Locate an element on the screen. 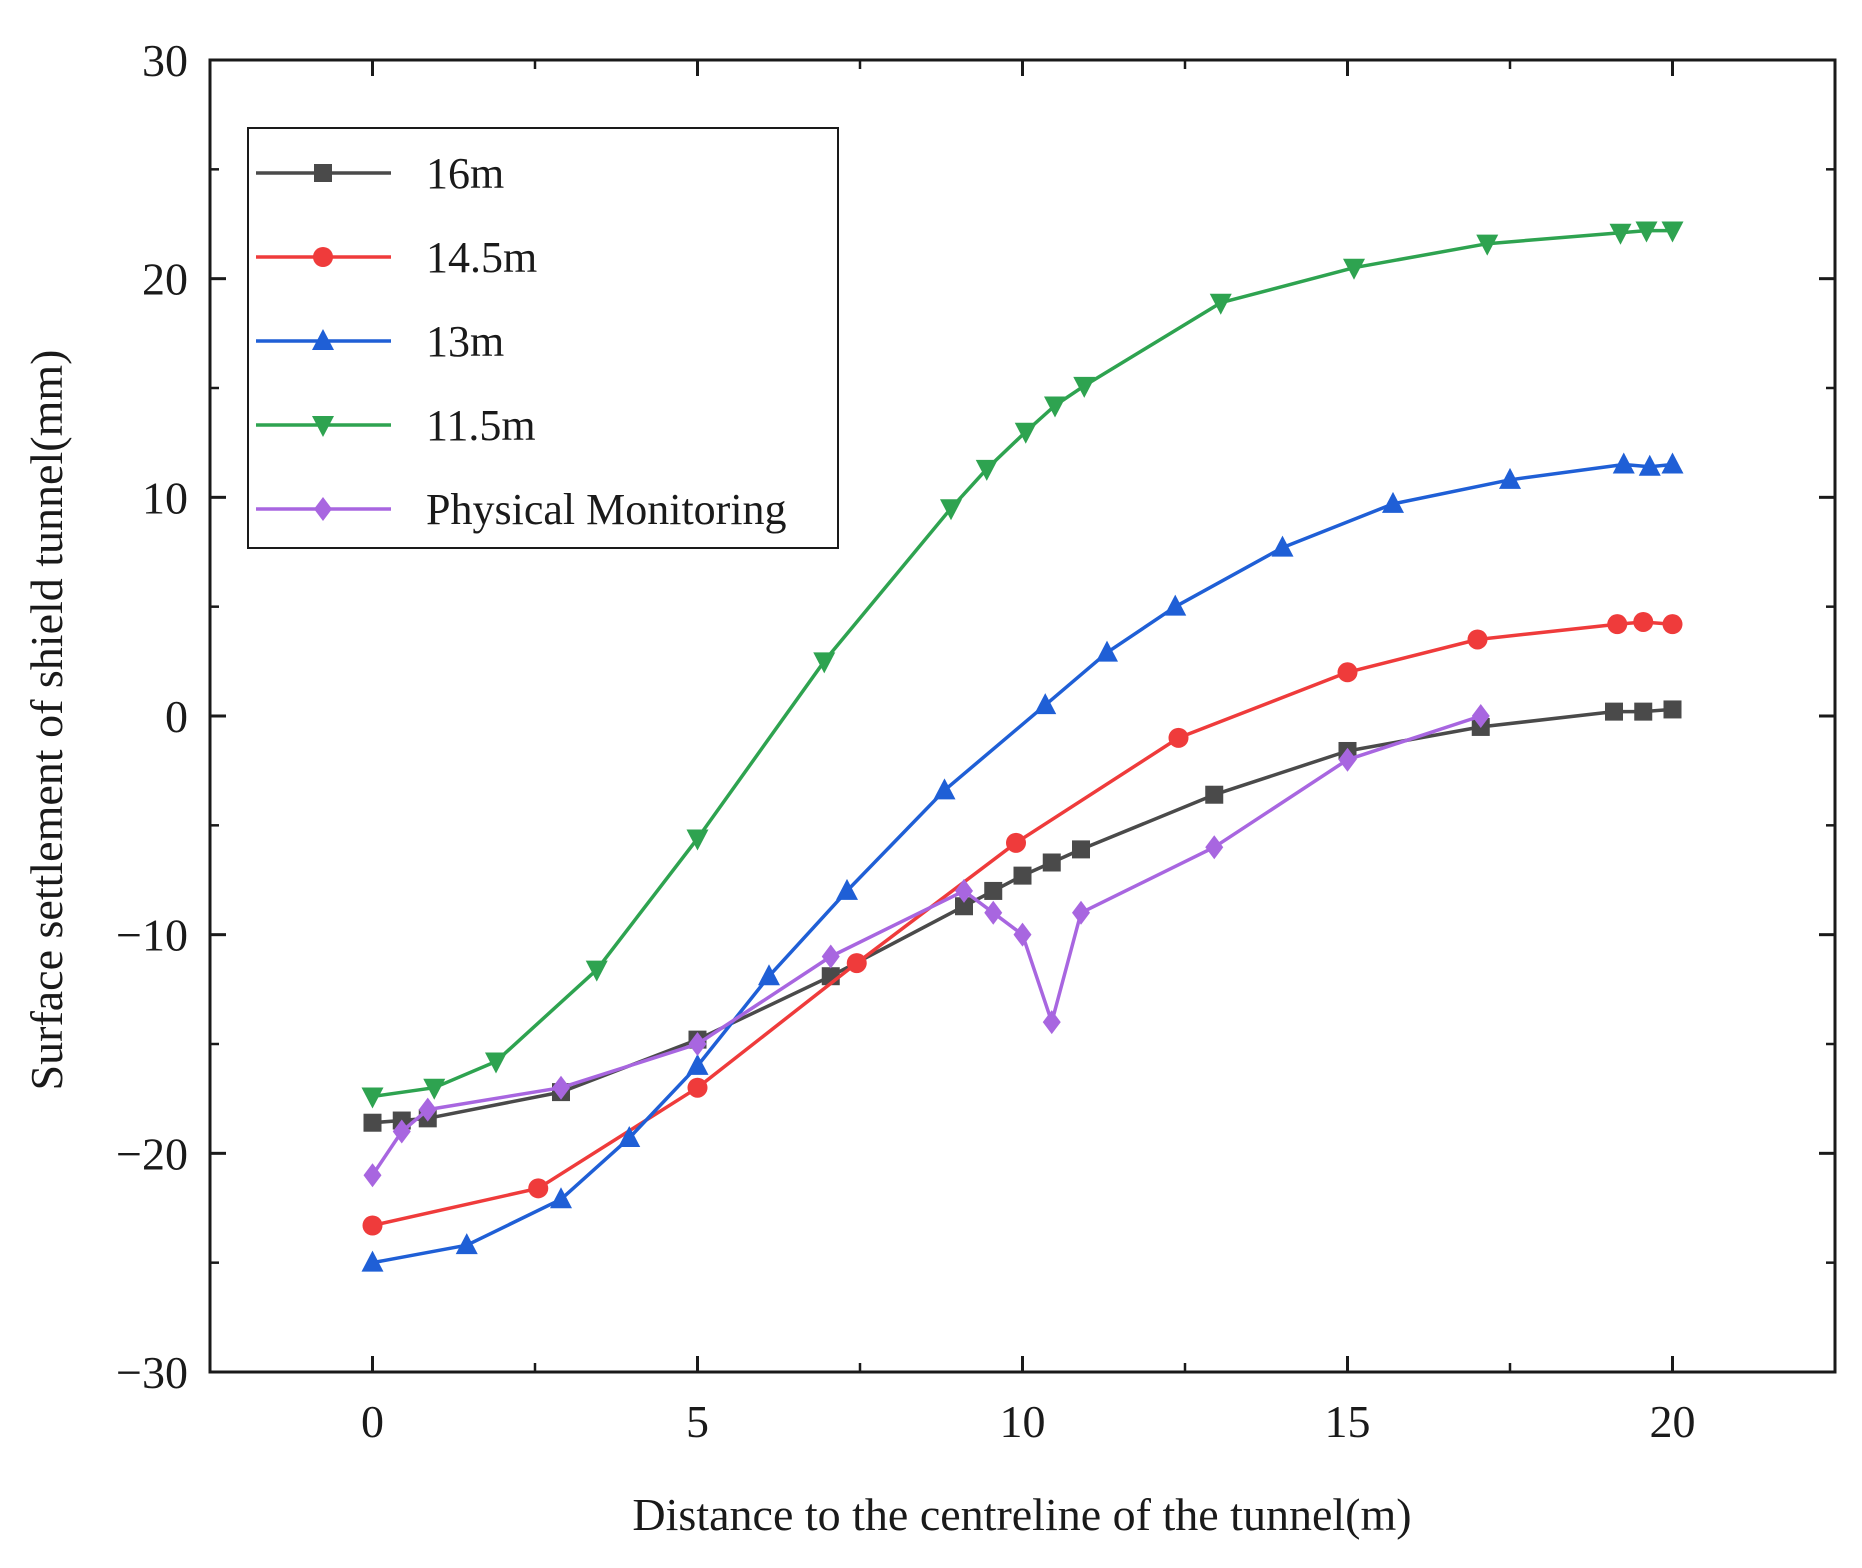 The width and height of the screenshot is (1862, 1568). x-tick-label: 15 is located at coordinates (1348, 1421).